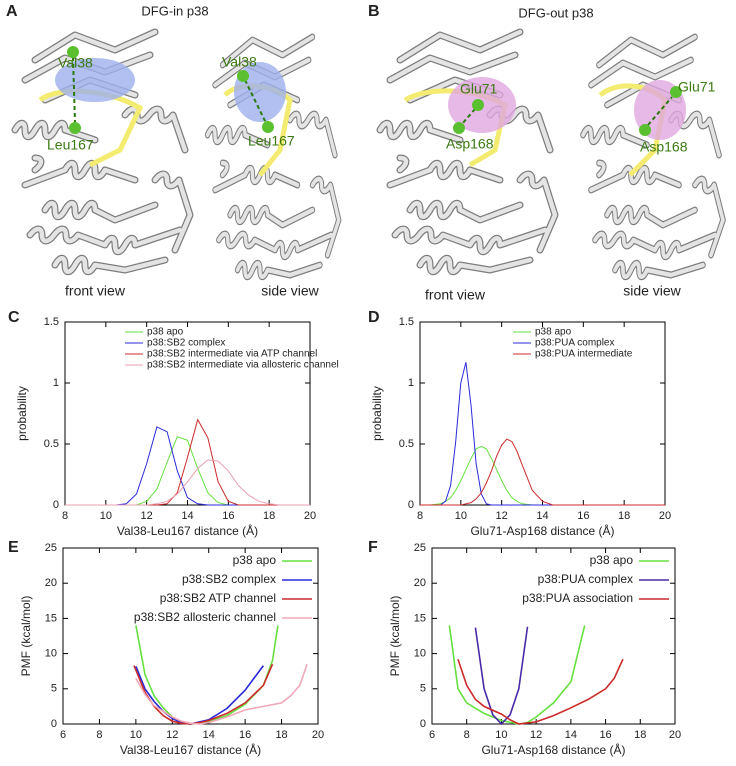  What do you see at coordinates (56, 383) in the screenshot?
I see `y-tick-label: 1` at bounding box center [56, 383].